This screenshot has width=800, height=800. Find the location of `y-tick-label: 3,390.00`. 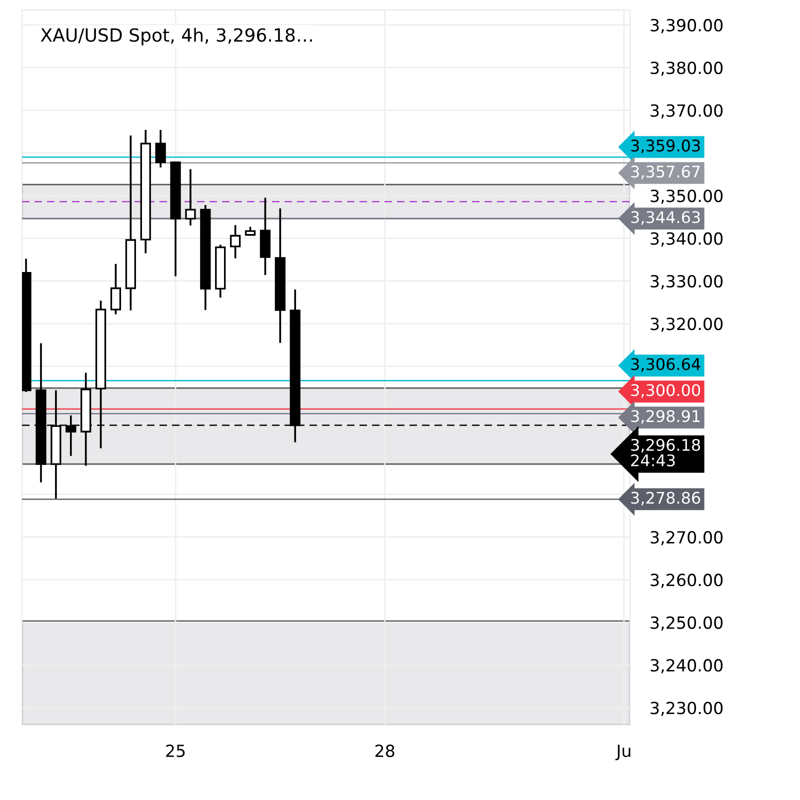

y-tick-label: 3,390.00 is located at coordinates (686, 26).